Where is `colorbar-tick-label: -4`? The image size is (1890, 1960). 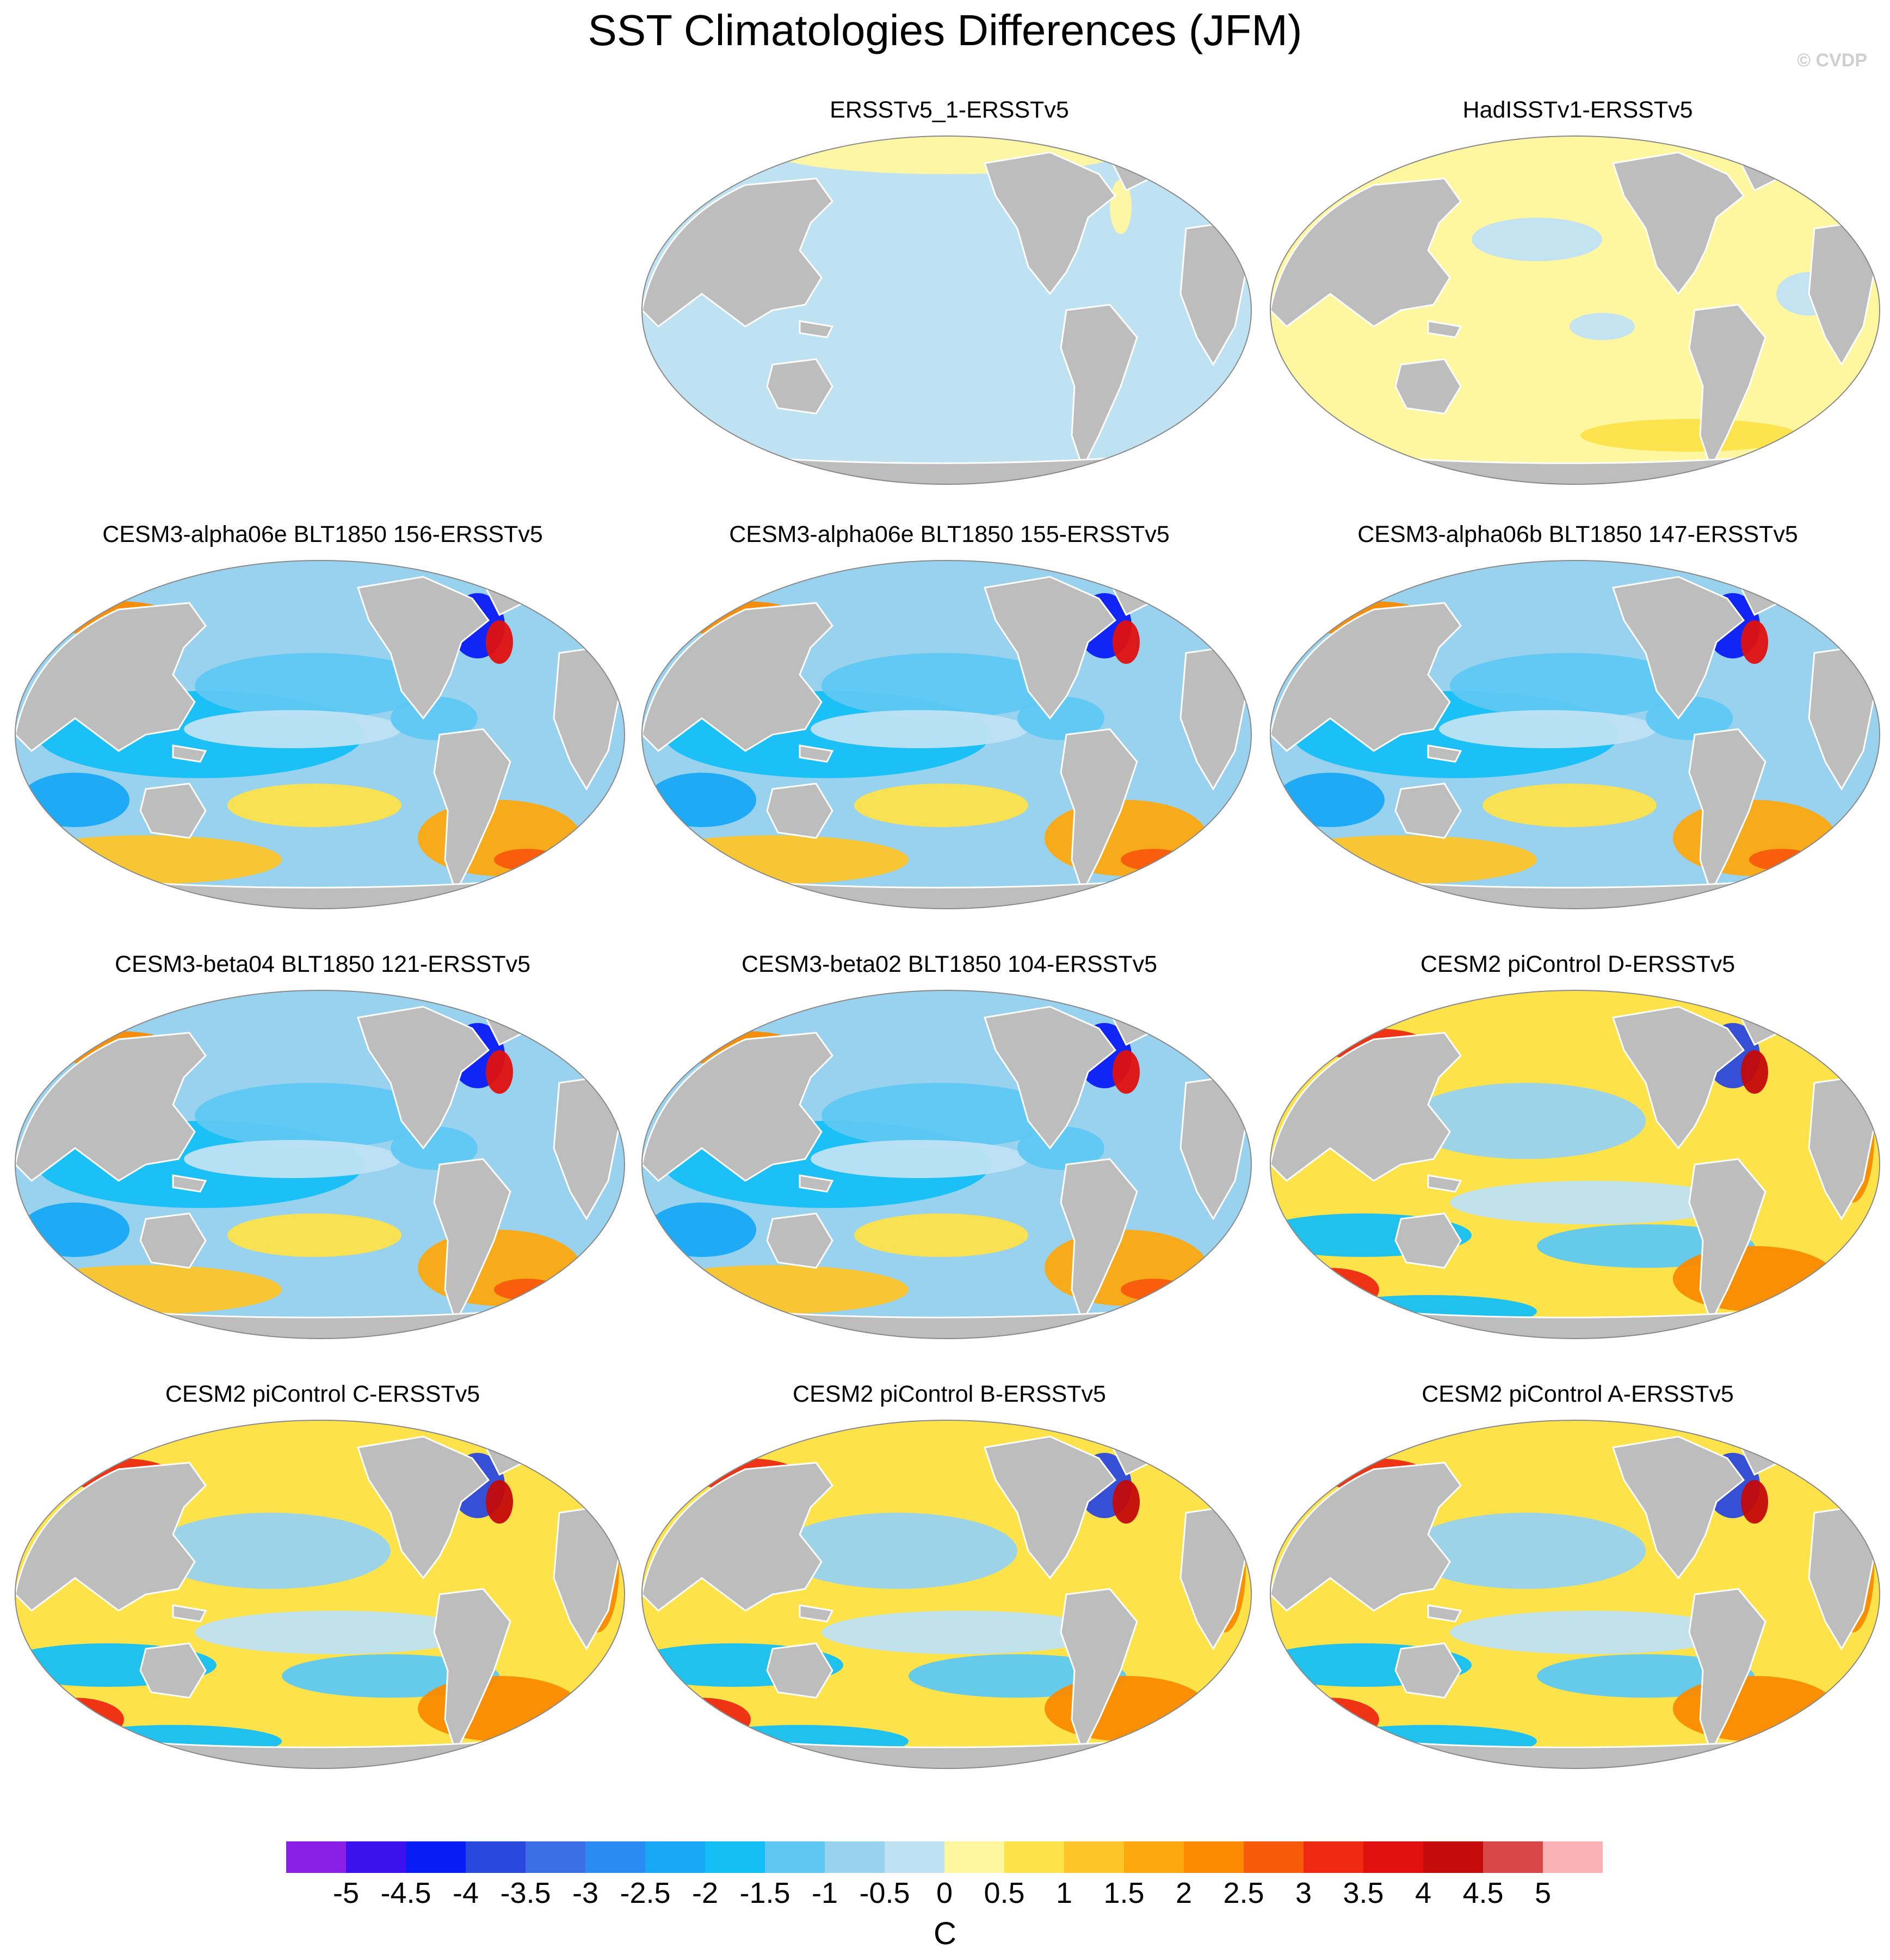 colorbar-tick-label: -4 is located at coordinates (466, 1893).